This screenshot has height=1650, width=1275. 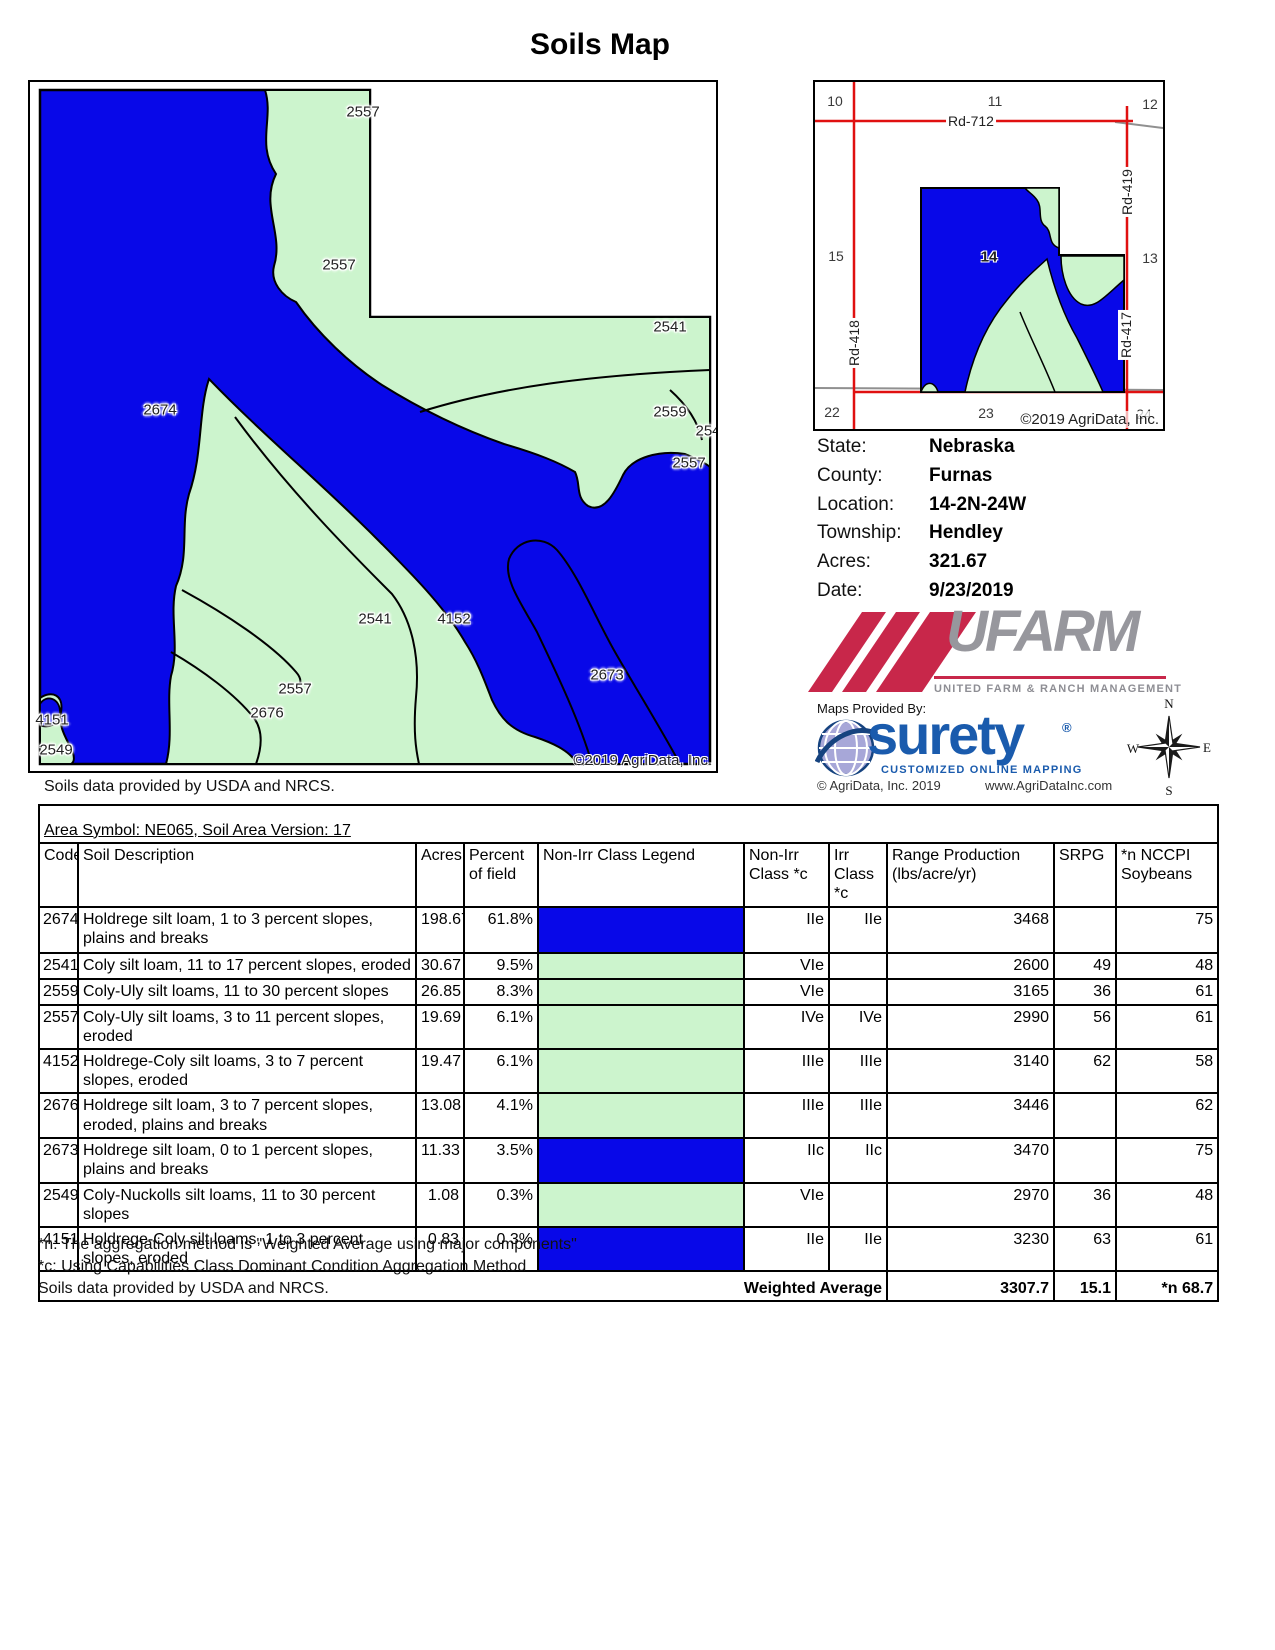 I want to click on col-header-non-irr-class: Non-Irr Class *c, so click(x=786, y=875).